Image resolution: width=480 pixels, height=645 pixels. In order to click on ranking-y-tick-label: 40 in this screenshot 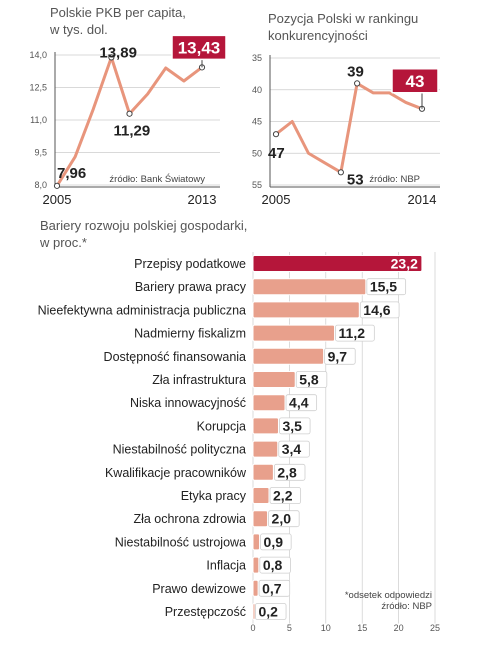, I will do `click(257, 90)`.